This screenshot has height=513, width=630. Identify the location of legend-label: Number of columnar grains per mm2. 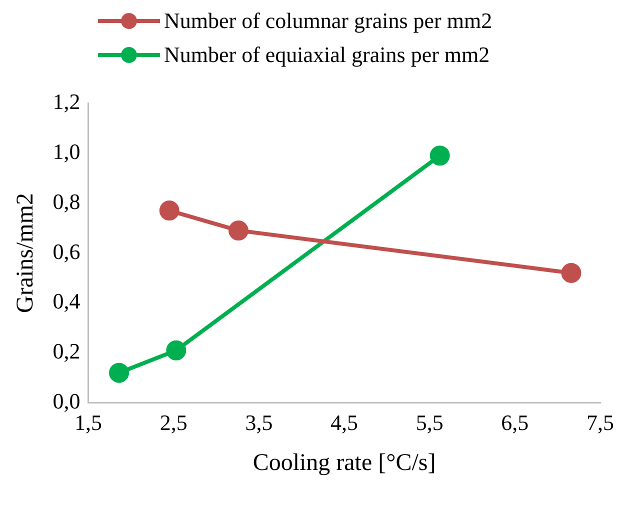
(328, 21).